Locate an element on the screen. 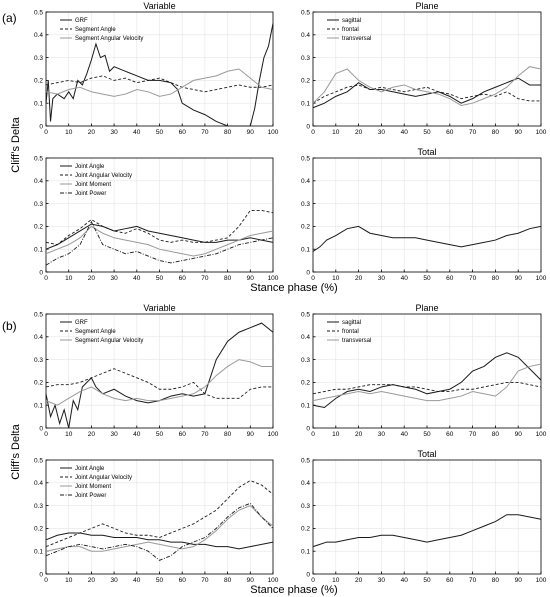 The height and width of the screenshot is (597, 550). panel-7-series-4-line is located at coordinates (159, 531).